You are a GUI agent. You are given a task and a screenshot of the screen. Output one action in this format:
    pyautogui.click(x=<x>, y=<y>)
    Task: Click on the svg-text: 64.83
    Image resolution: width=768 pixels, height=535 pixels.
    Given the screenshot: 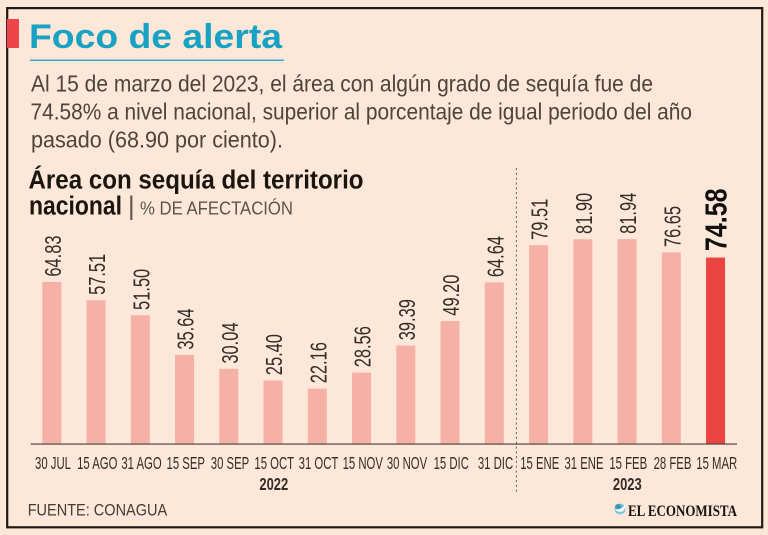 What is the action you would take?
    pyautogui.click(x=53, y=255)
    